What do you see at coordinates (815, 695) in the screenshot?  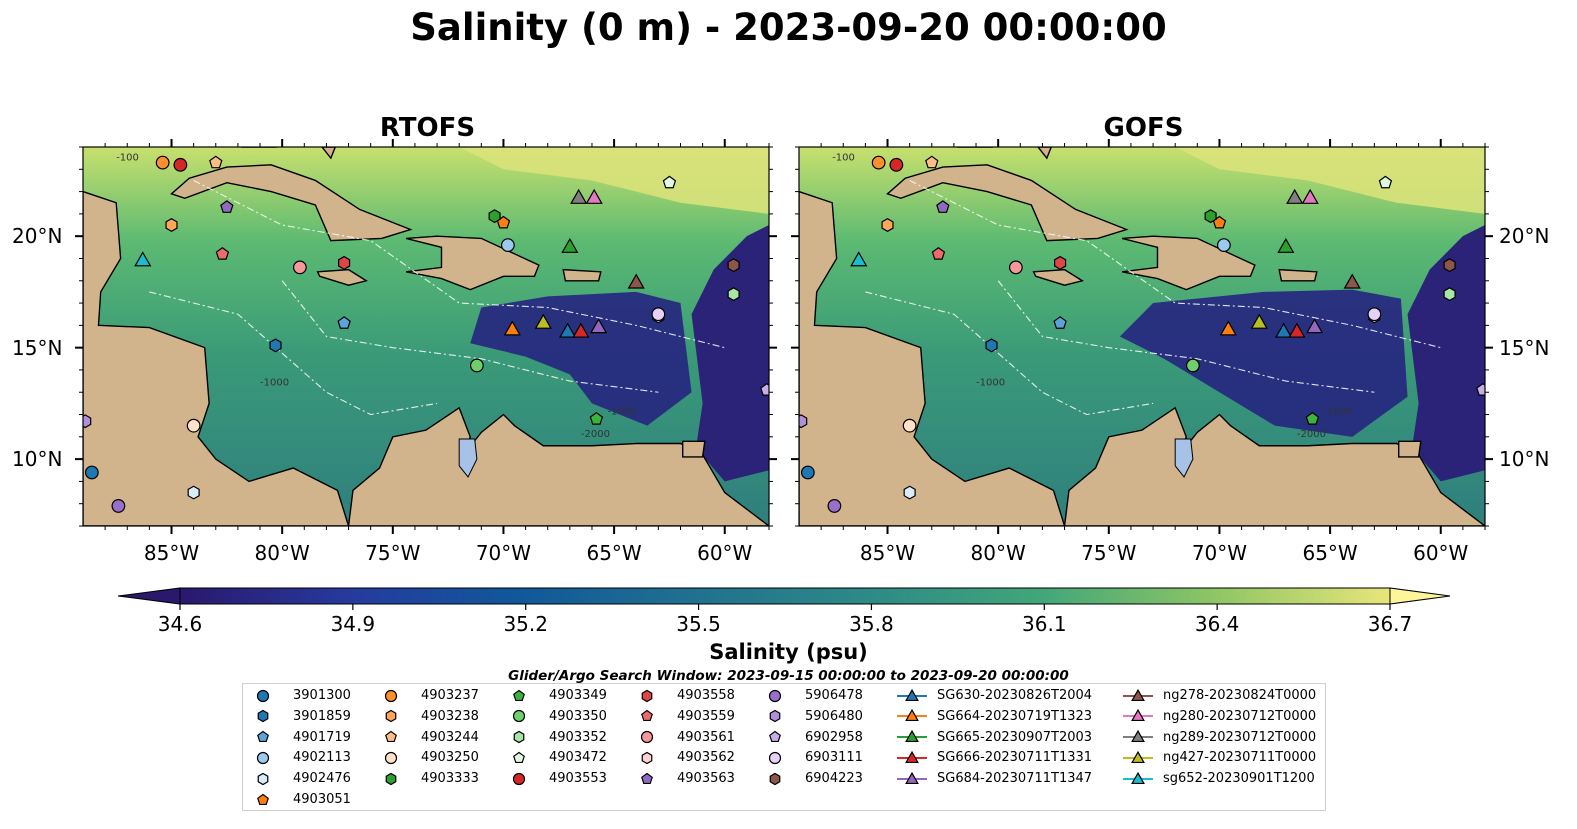 I see `legend-item-5906478: 5906478` at bounding box center [815, 695].